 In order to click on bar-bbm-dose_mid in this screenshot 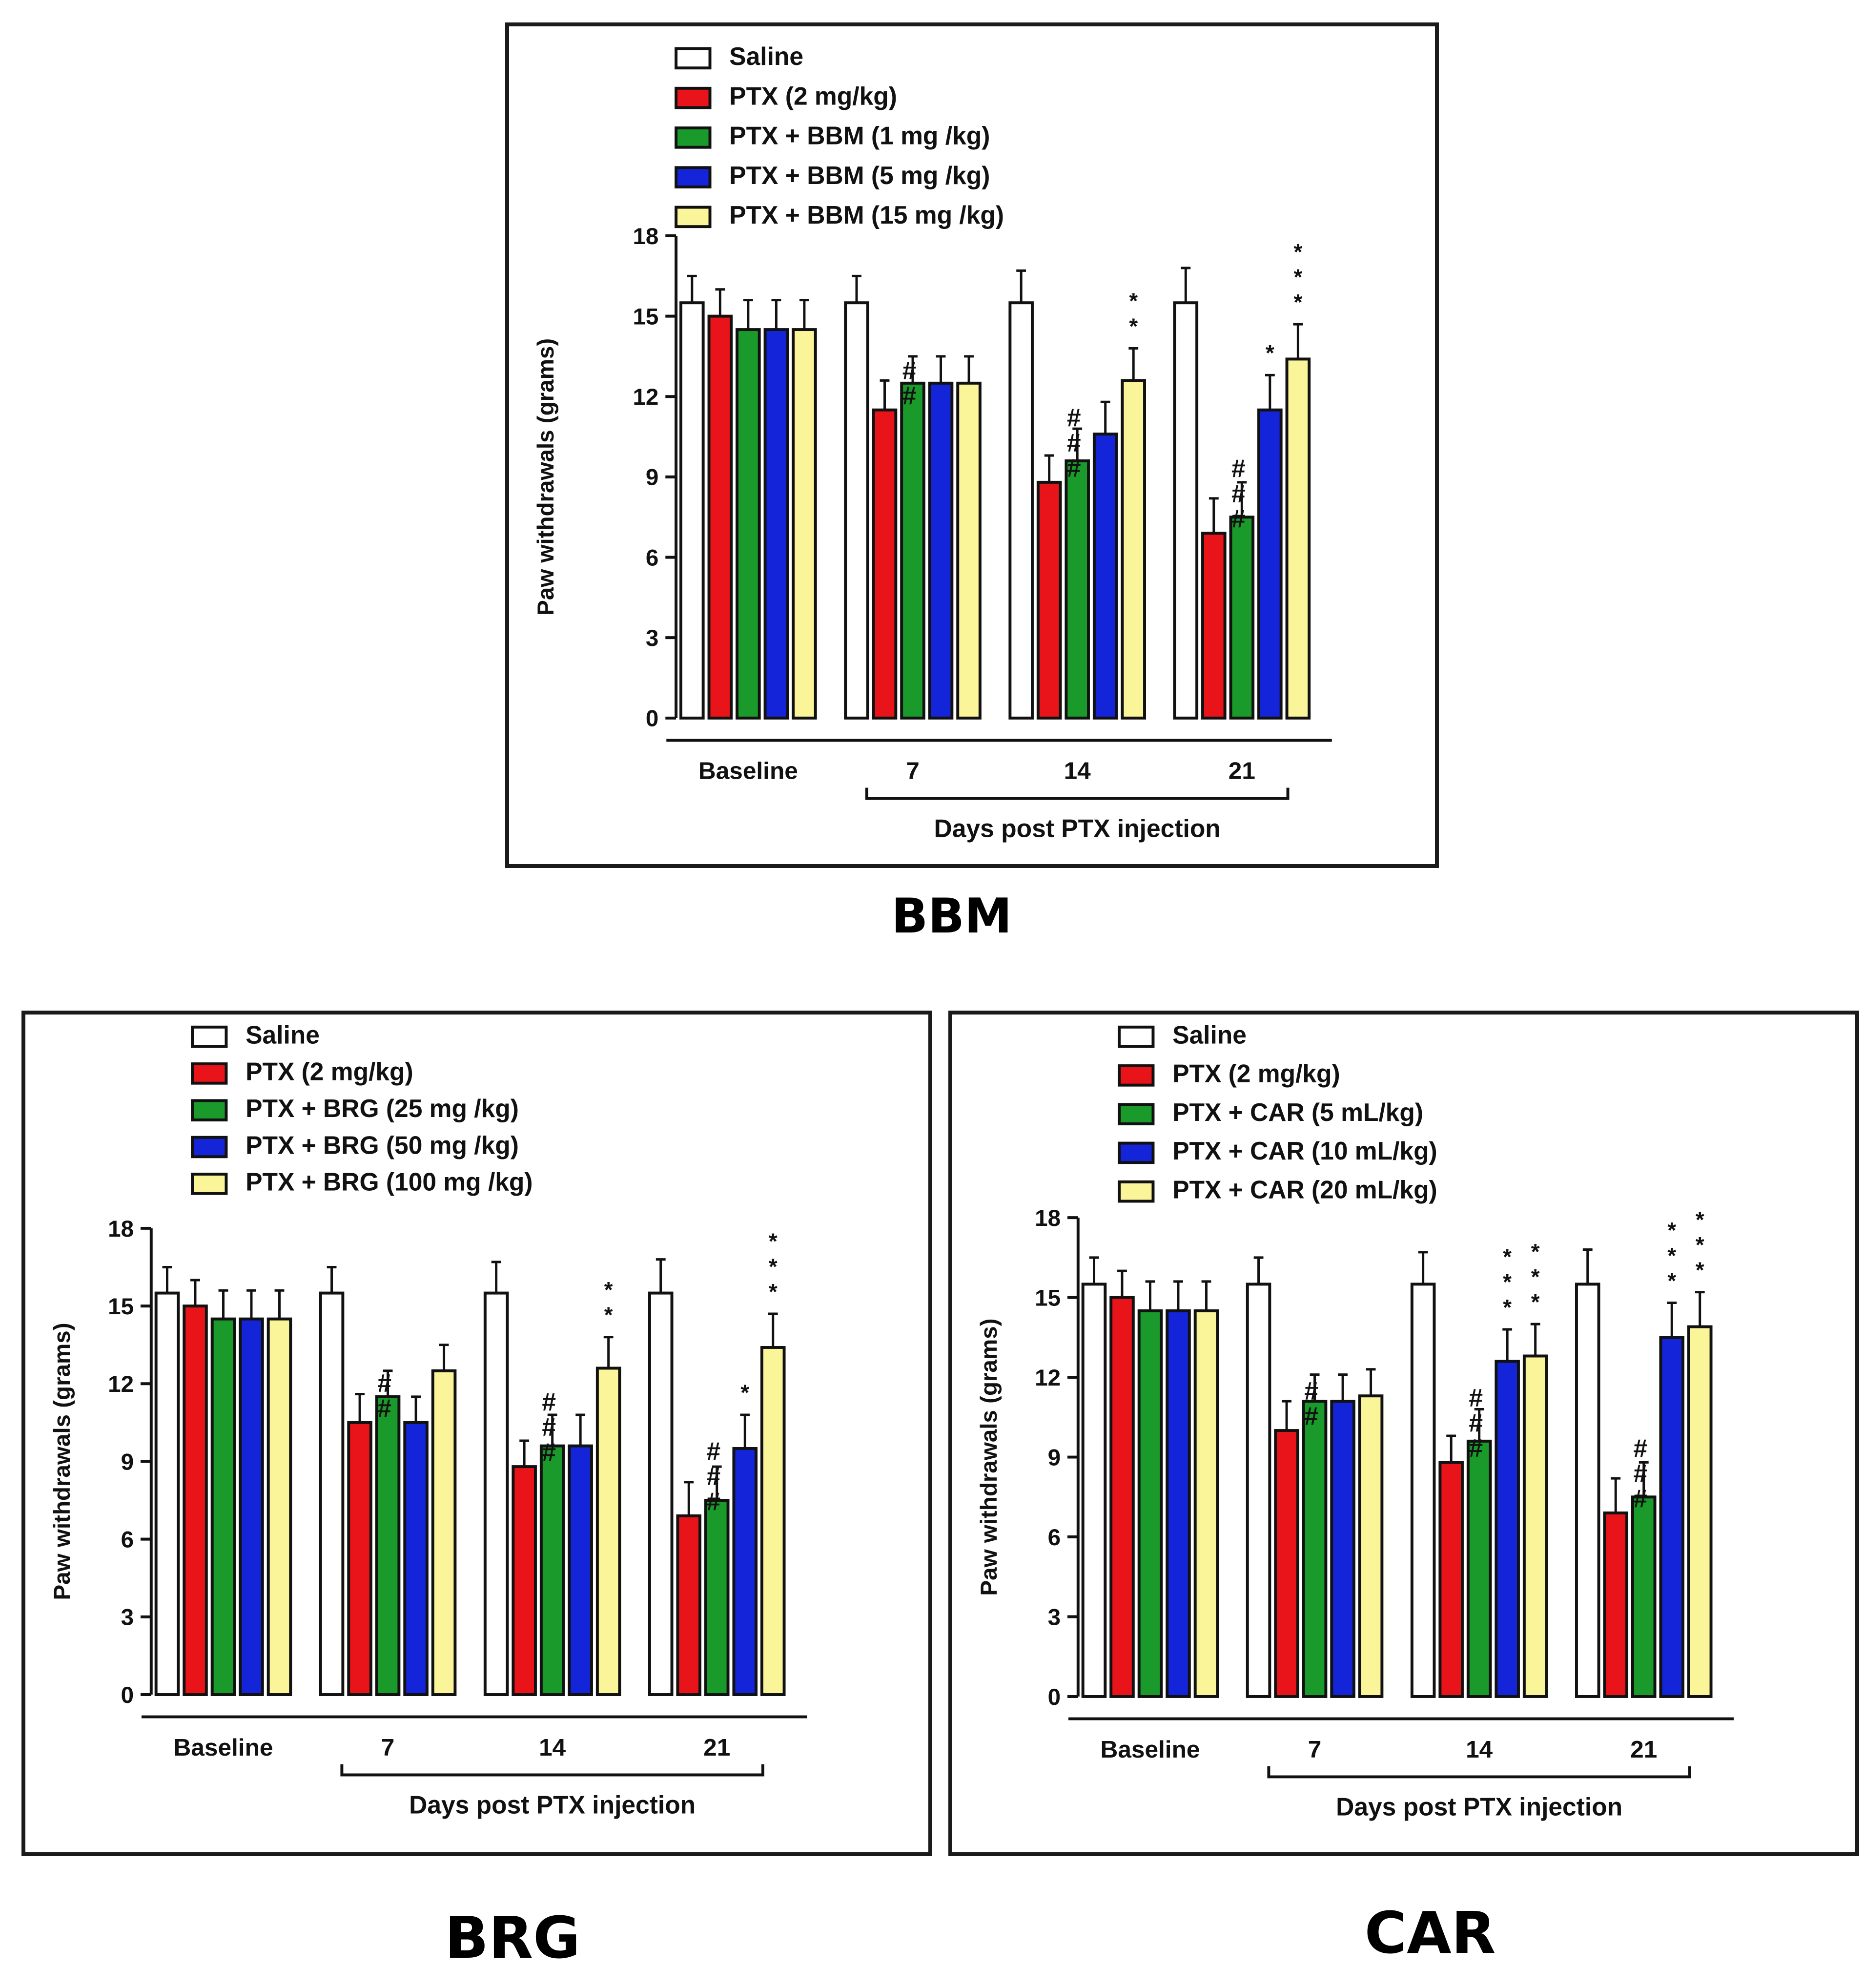, I will do `click(1270, 564)`.